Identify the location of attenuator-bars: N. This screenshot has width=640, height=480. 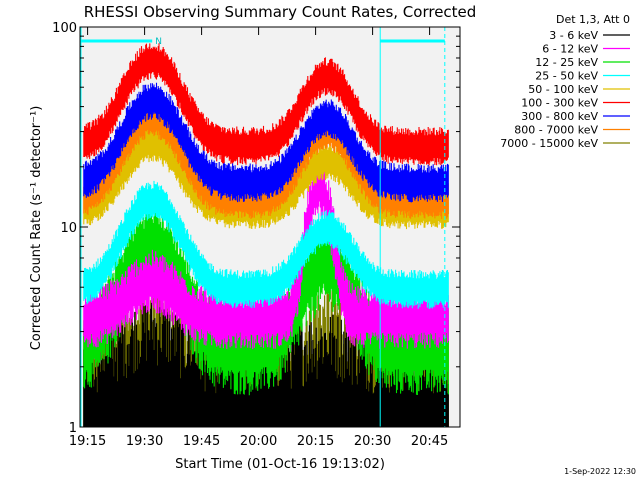
(262, 42).